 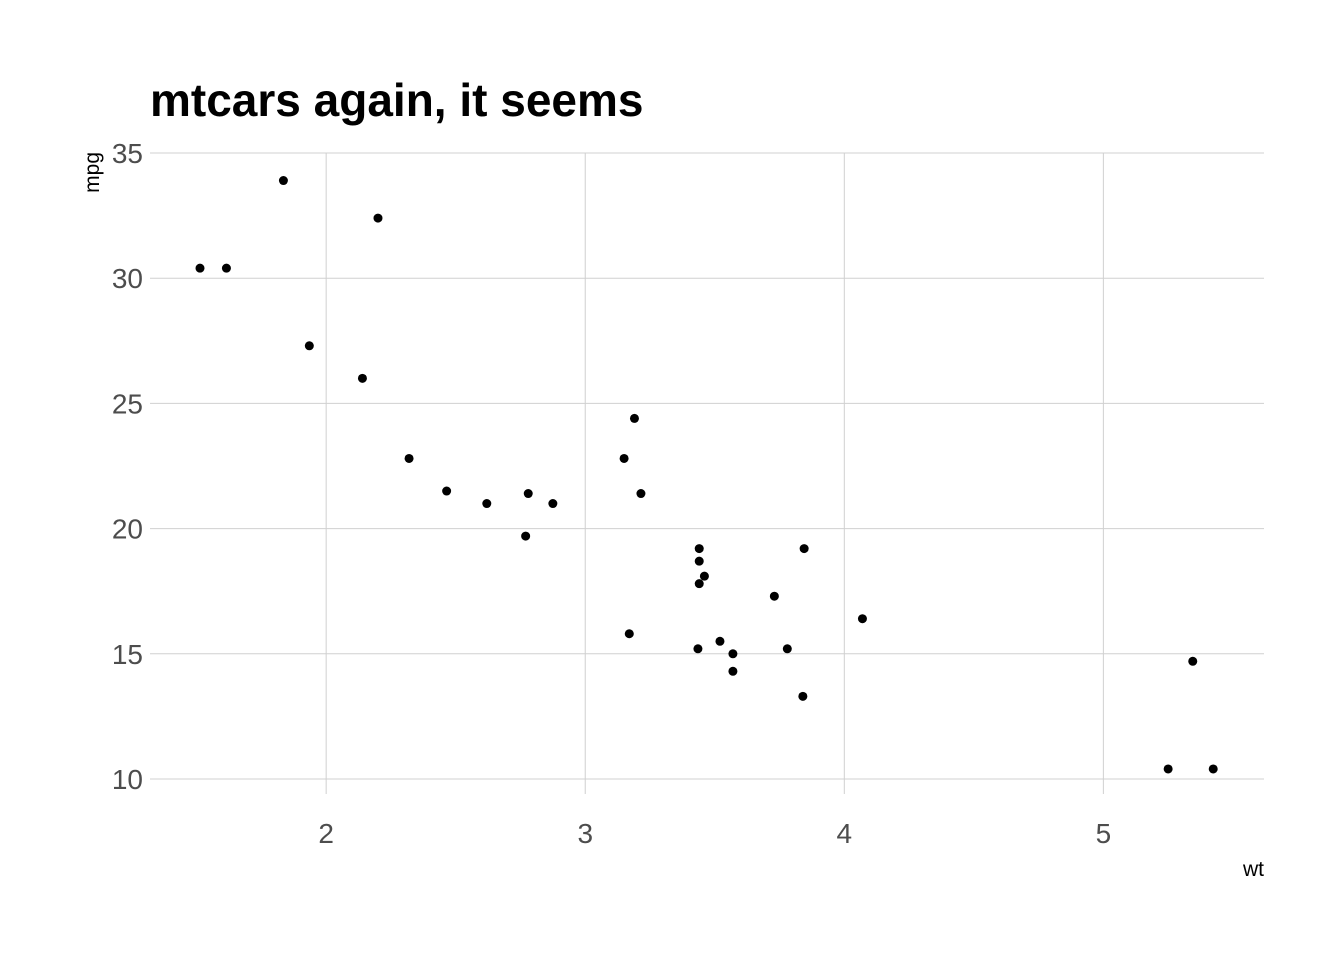 I want to click on y-tick-label: 25, so click(x=127, y=403).